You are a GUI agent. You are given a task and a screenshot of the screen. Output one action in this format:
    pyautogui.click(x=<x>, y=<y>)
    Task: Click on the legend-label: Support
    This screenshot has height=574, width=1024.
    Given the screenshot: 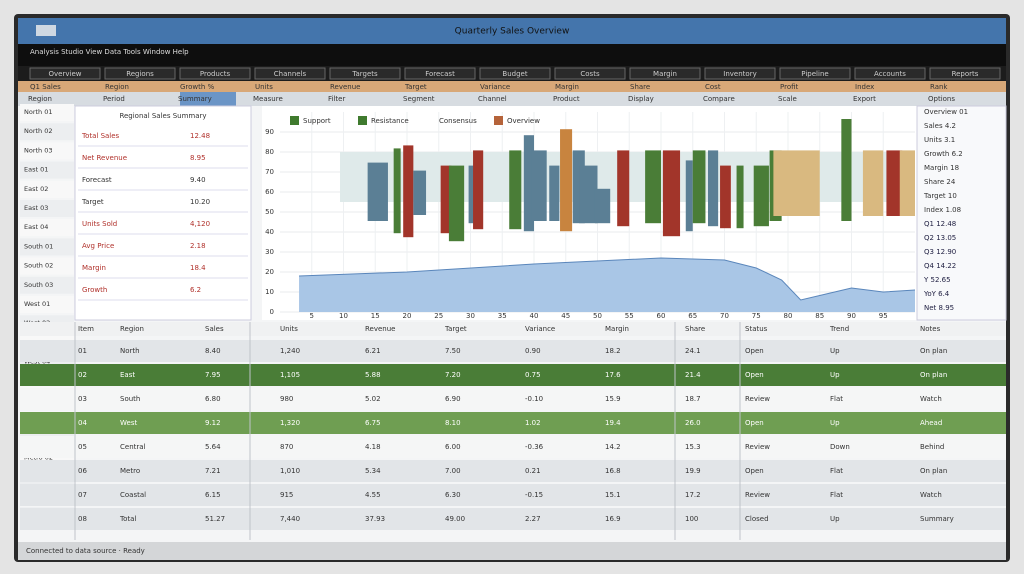 What is the action you would take?
    pyautogui.click(x=317, y=121)
    